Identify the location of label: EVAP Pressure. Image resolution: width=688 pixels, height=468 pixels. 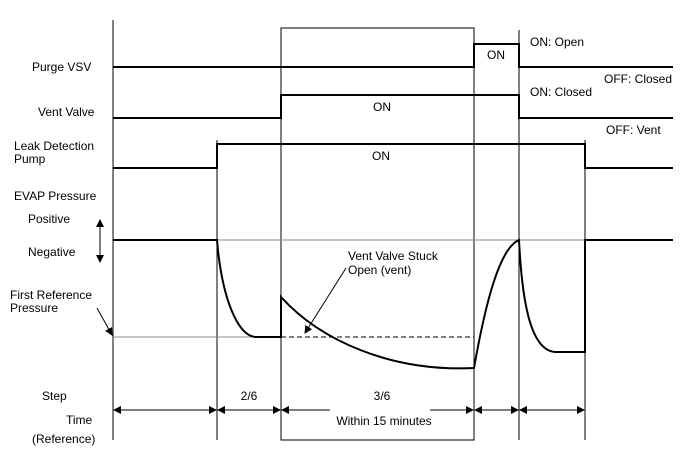
(55, 196).